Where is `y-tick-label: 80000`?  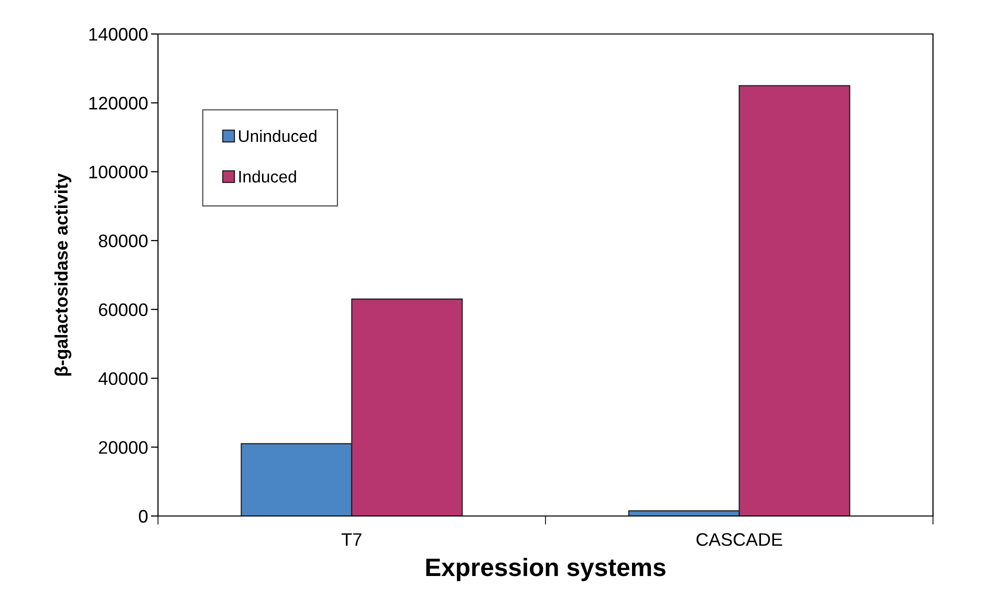 y-tick-label: 80000 is located at coordinates (123, 241).